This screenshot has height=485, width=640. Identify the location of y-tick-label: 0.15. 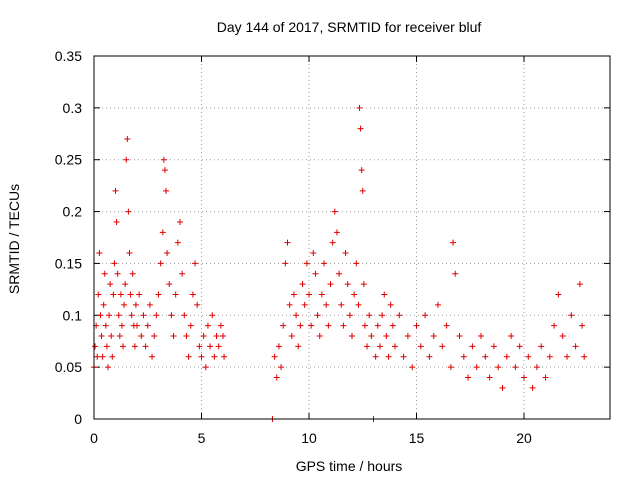
(68, 263).